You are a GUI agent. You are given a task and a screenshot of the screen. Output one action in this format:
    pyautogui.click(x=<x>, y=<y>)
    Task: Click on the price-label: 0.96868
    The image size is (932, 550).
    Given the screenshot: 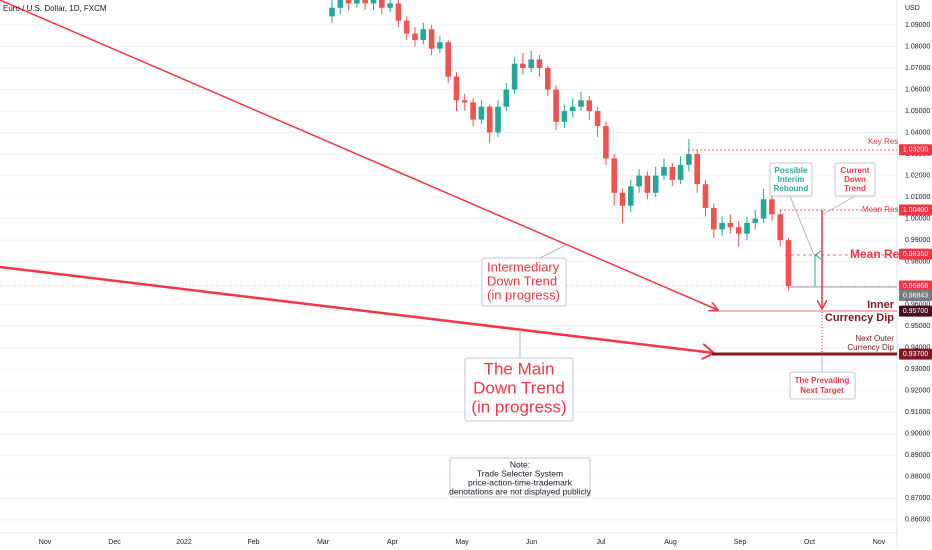 What is the action you would take?
    pyautogui.click(x=915, y=286)
    